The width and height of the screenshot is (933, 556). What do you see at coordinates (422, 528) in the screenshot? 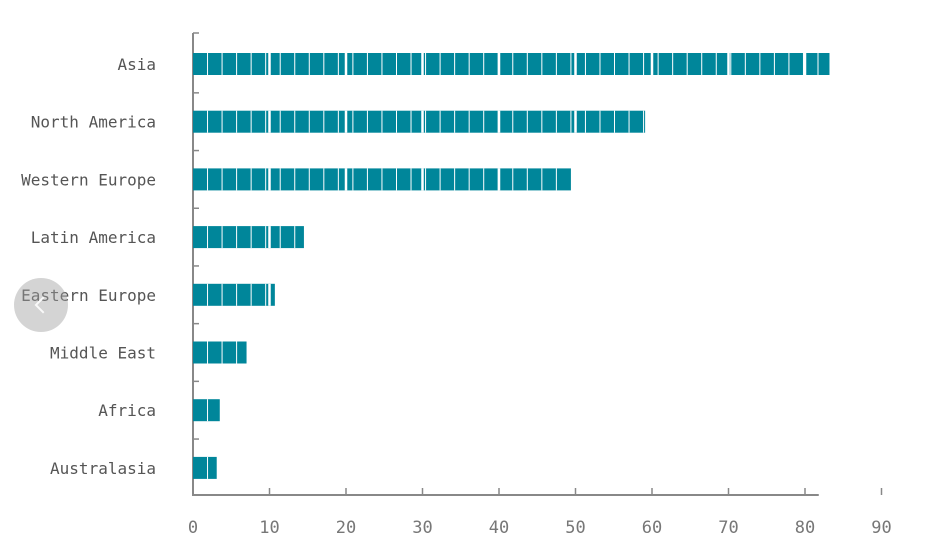
I see `x-tick-label: 30` at bounding box center [422, 528].